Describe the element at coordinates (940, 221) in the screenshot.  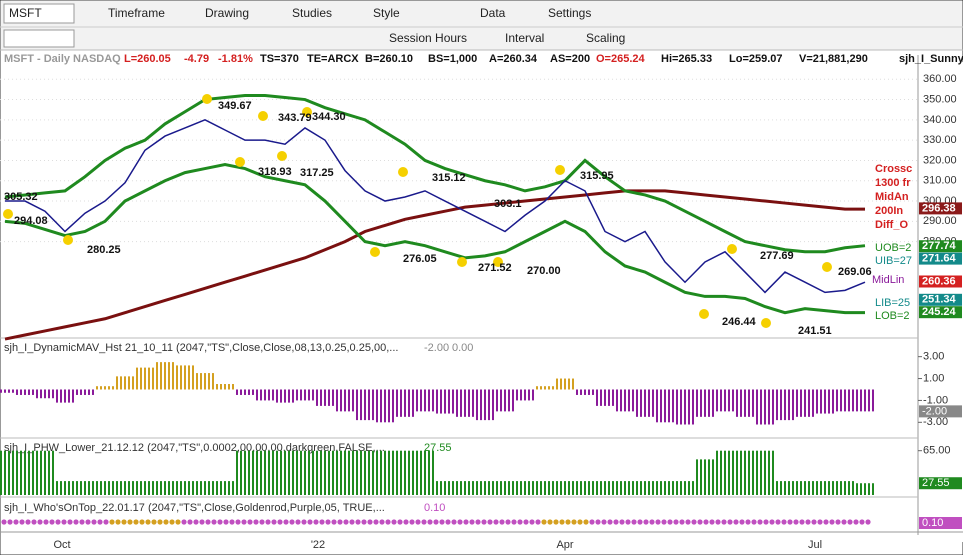
I see `y-tick-label: 290.00` at that location.